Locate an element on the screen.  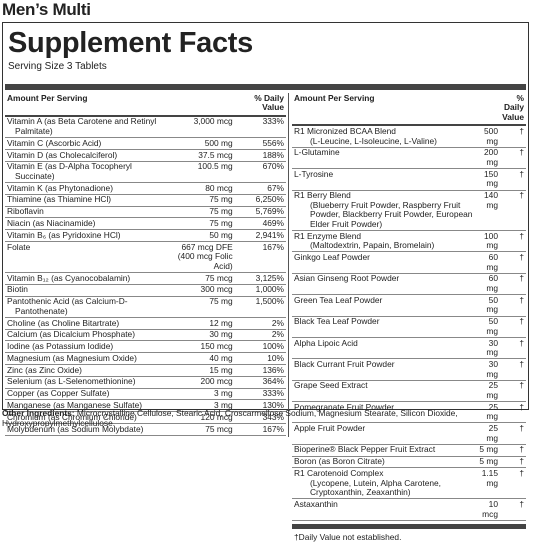
nutrient-name: Vitamin K (as Phytonadione) is located at coordinates (87, 188).